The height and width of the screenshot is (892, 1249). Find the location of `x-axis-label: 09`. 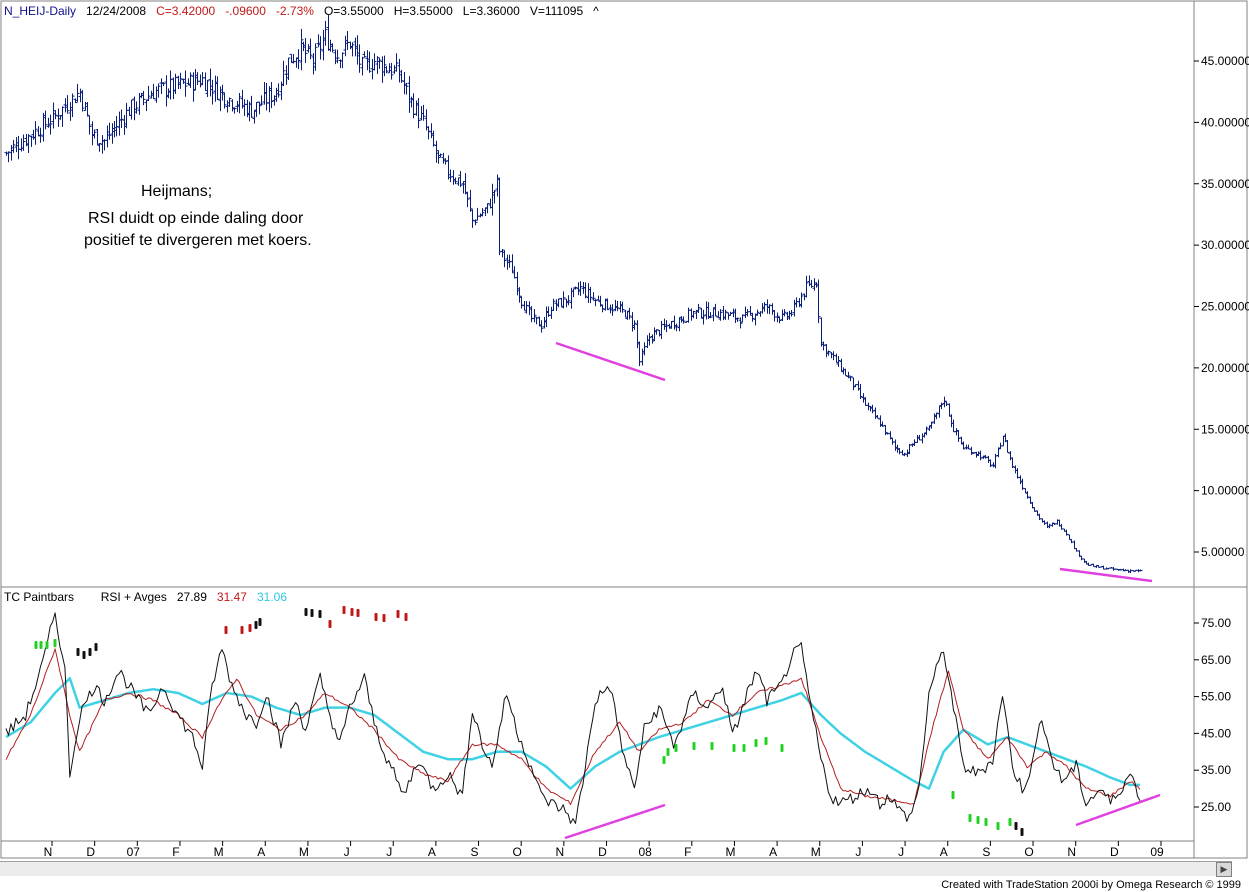

x-axis-label: 09 is located at coordinates (1157, 852).